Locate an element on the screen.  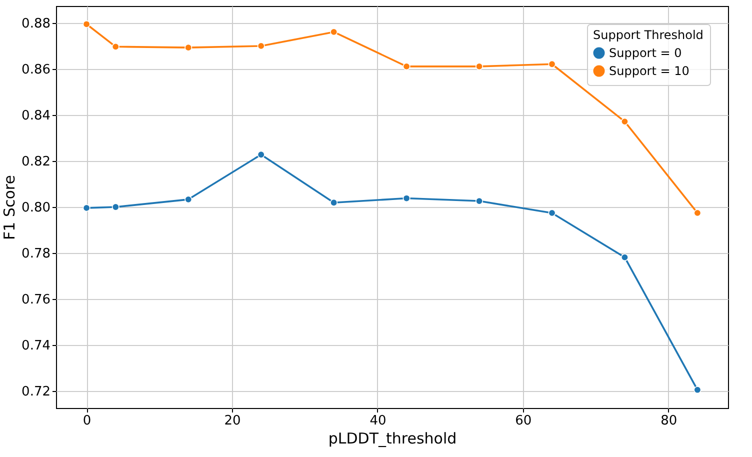
y-tick-label: 0.74 is located at coordinates (36, 346).